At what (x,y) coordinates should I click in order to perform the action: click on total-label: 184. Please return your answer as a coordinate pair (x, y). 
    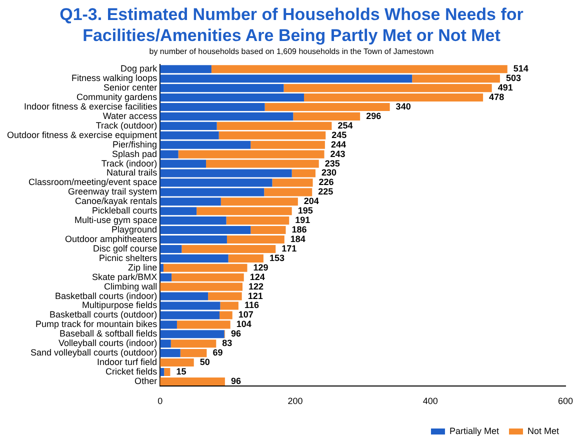
    Looking at the image, I should click on (298, 239).